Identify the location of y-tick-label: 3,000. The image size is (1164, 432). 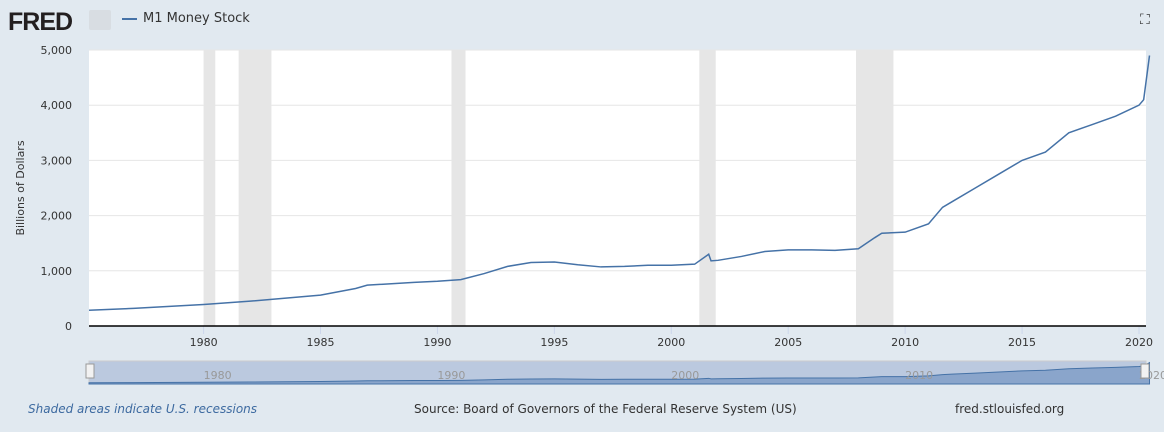
(57, 160).